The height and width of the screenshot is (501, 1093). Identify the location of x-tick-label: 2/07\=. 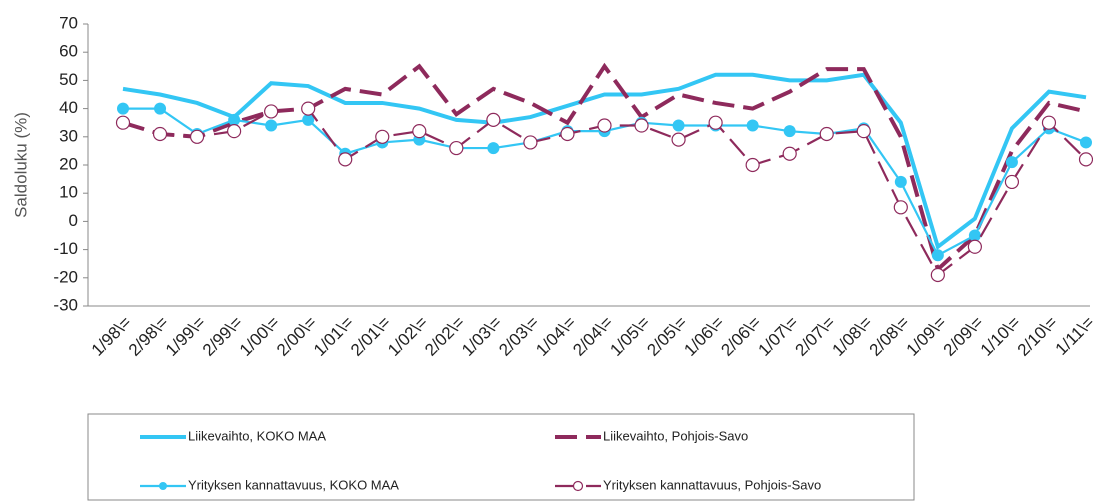
(815, 336).